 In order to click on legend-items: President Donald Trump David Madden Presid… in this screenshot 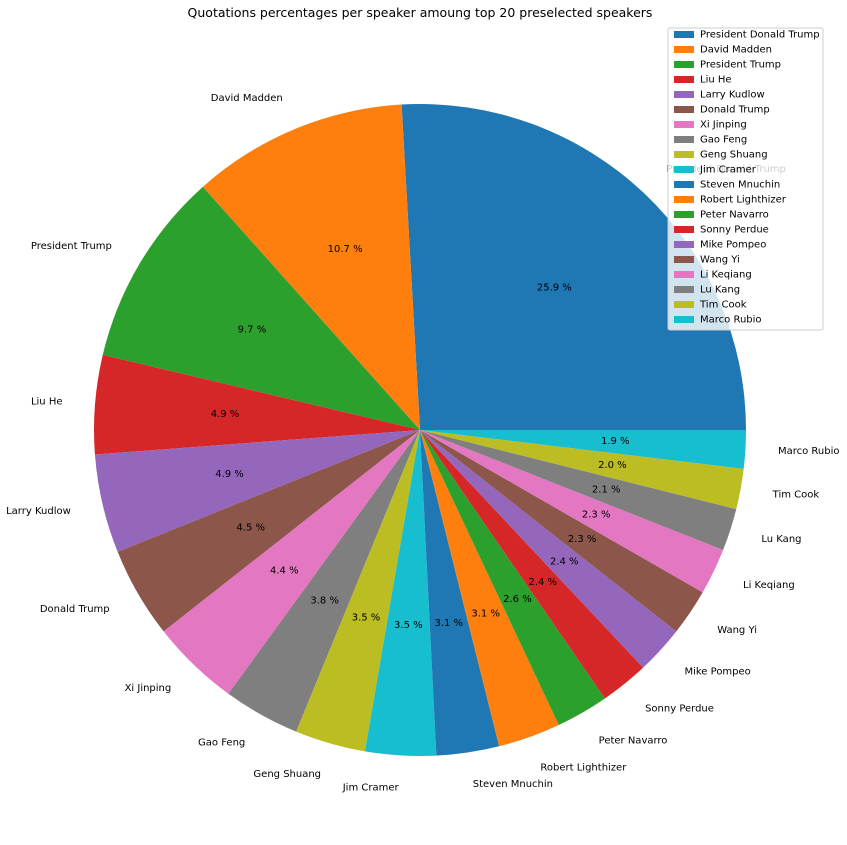, I will do `click(747, 178)`.